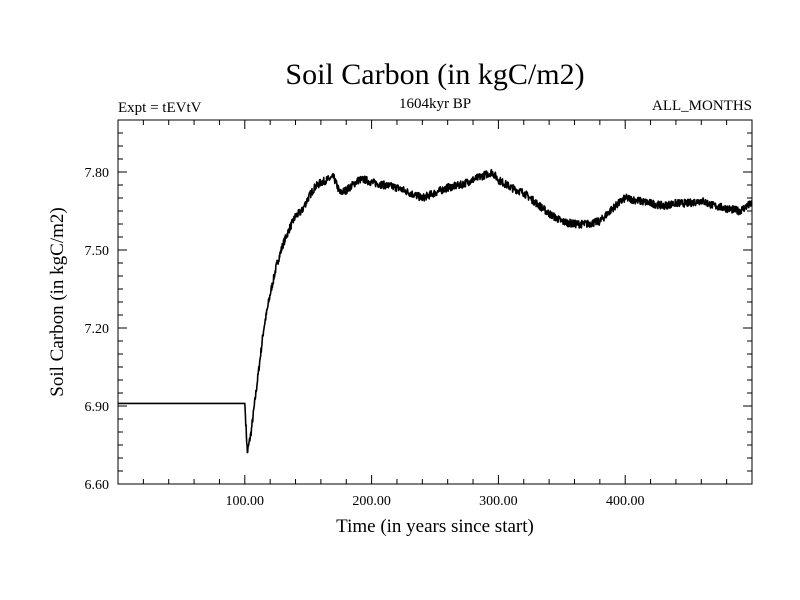  Describe the element at coordinates (625, 501) in the screenshot. I see `x-tick-label: 400.00` at that location.